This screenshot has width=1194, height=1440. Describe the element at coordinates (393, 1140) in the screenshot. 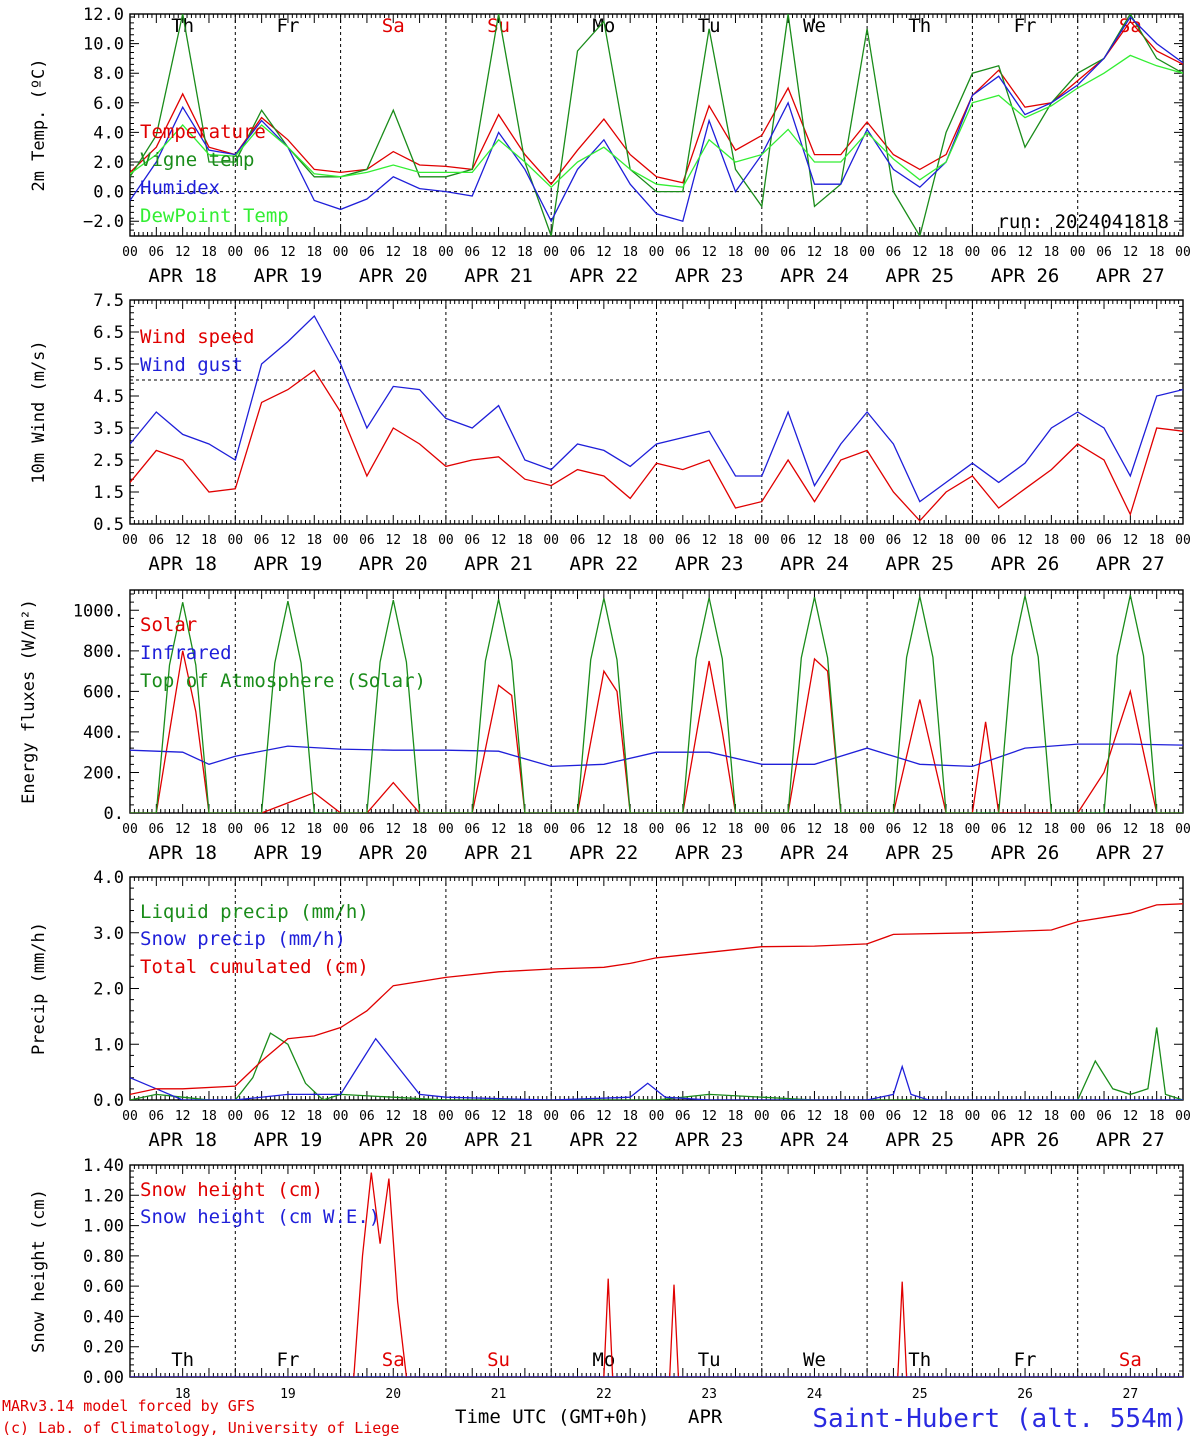

I see `day-label: APR 20` at that location.